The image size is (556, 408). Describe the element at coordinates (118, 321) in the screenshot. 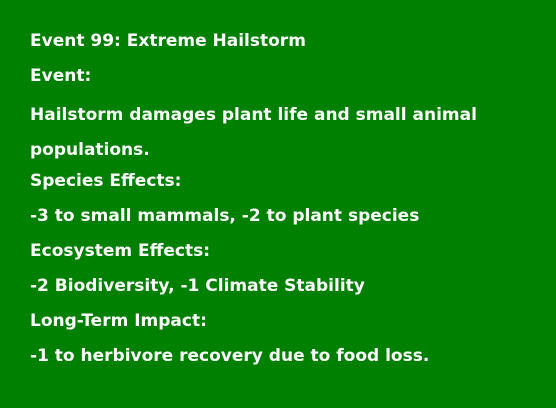

I see `long-term-impact-label: Long-Term Impact:` at that location.